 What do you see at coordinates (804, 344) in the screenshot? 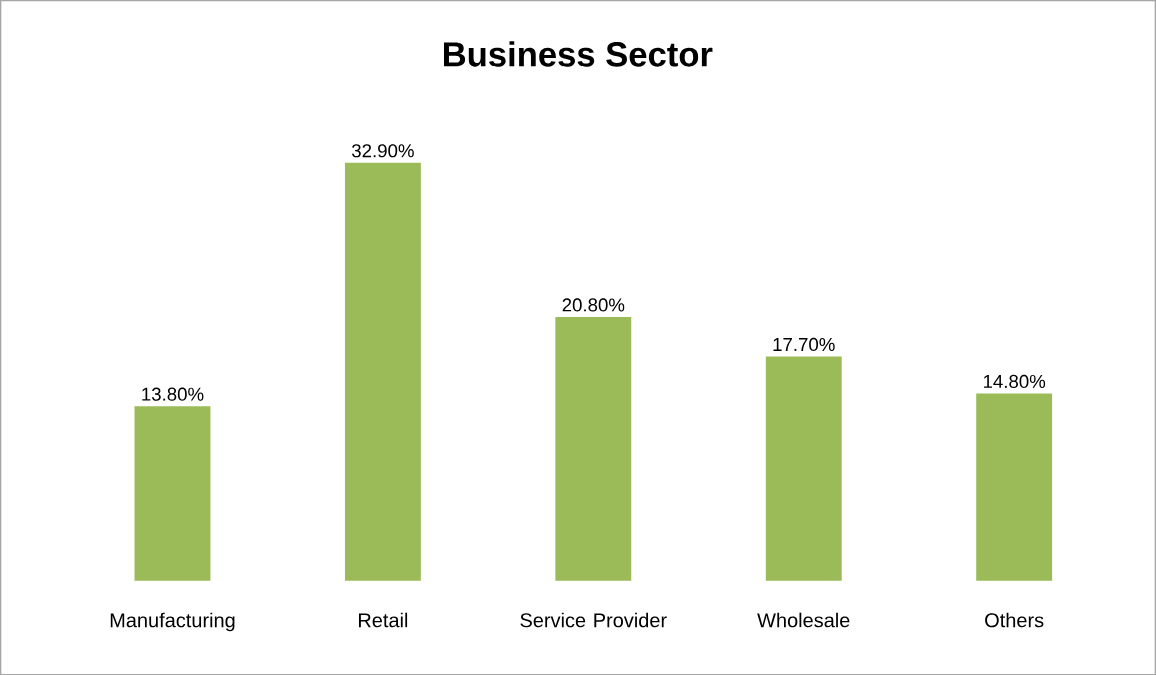
I see `data-label: 17.70%` at bounding box center [804, 344].